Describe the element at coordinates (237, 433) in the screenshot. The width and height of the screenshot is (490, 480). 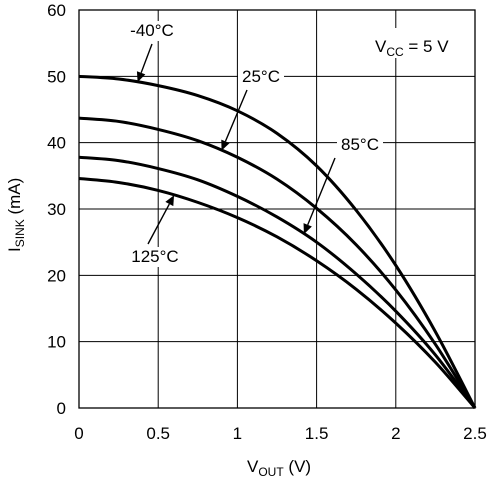
I see `x-tick-label: 1` at that location.